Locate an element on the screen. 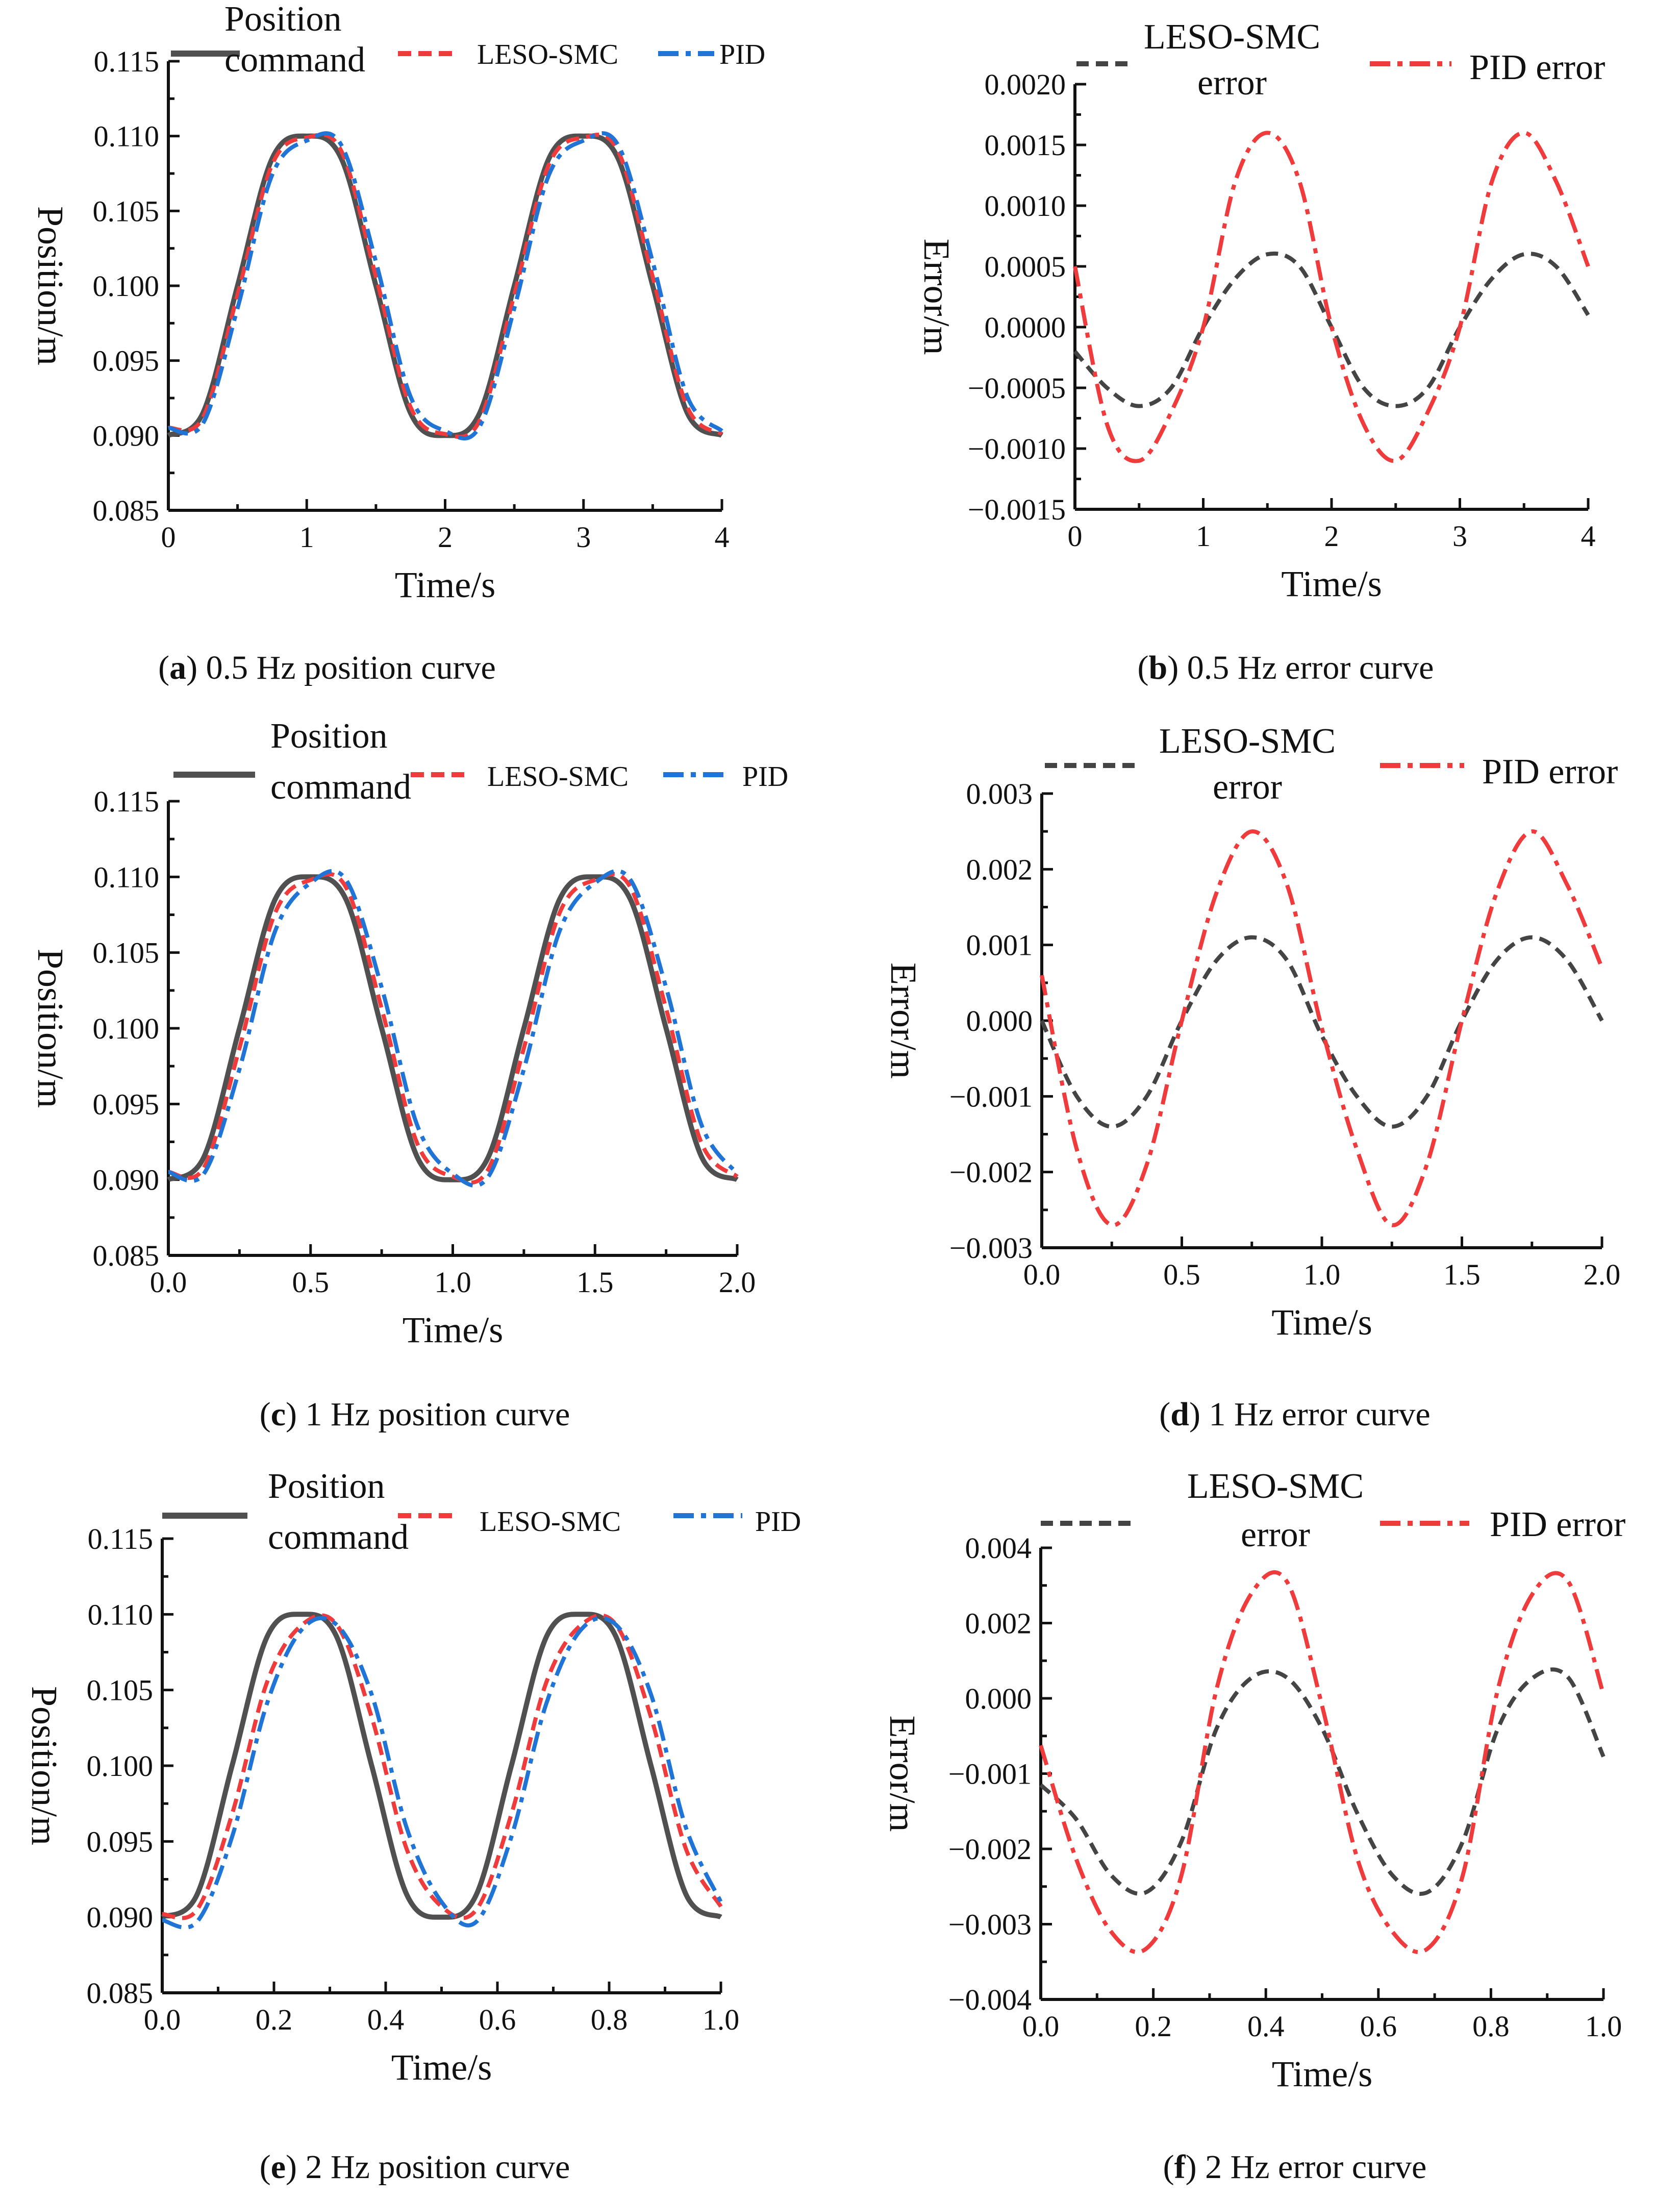 The width and height of the screenshot is (1680, 2200). legend-label: LESO-SMC error is located at coordinates (1275, 1510).